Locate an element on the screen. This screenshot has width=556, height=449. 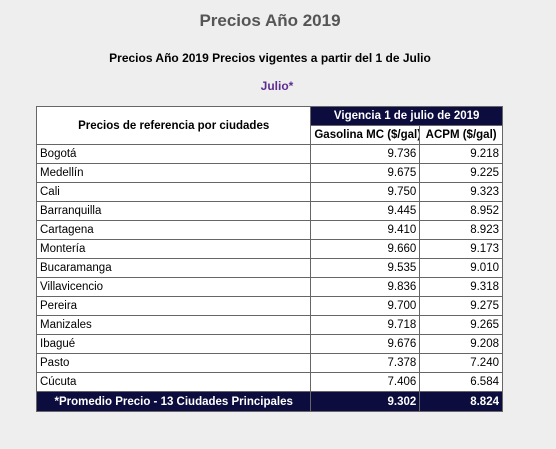
average-acpm: 8.824 is located at coordinates (461, 401).